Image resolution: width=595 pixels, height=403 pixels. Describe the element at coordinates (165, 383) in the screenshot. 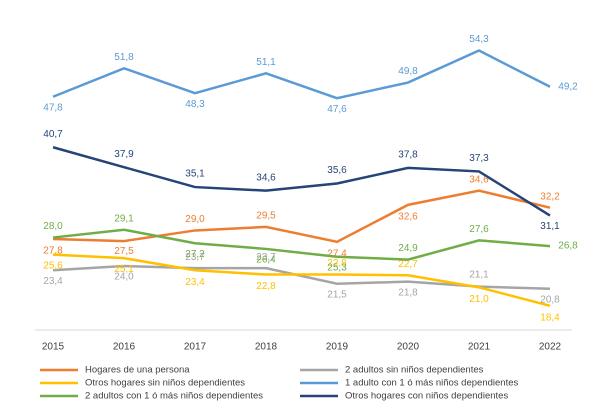

I see `legend-label: Otros hogares sin niños dependientes` at that location.